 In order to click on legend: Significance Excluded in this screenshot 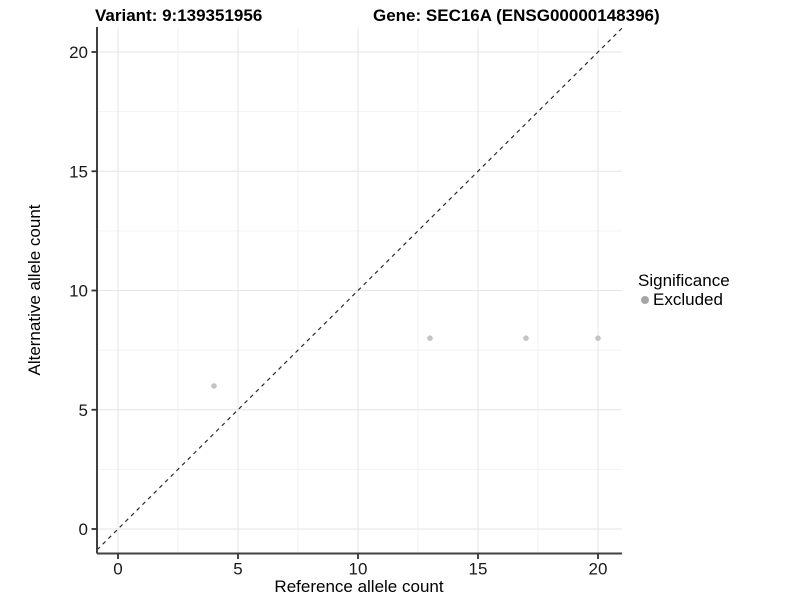, I will do `click(684, 290)`.